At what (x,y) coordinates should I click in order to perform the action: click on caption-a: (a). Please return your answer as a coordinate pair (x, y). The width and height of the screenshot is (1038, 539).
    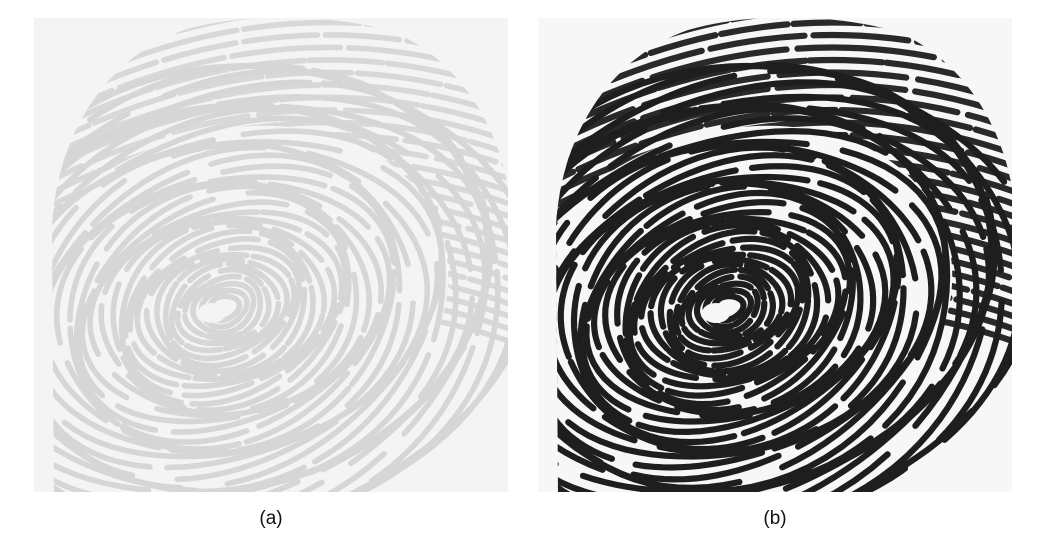
    Looking at the image, I should click on (271, 518).